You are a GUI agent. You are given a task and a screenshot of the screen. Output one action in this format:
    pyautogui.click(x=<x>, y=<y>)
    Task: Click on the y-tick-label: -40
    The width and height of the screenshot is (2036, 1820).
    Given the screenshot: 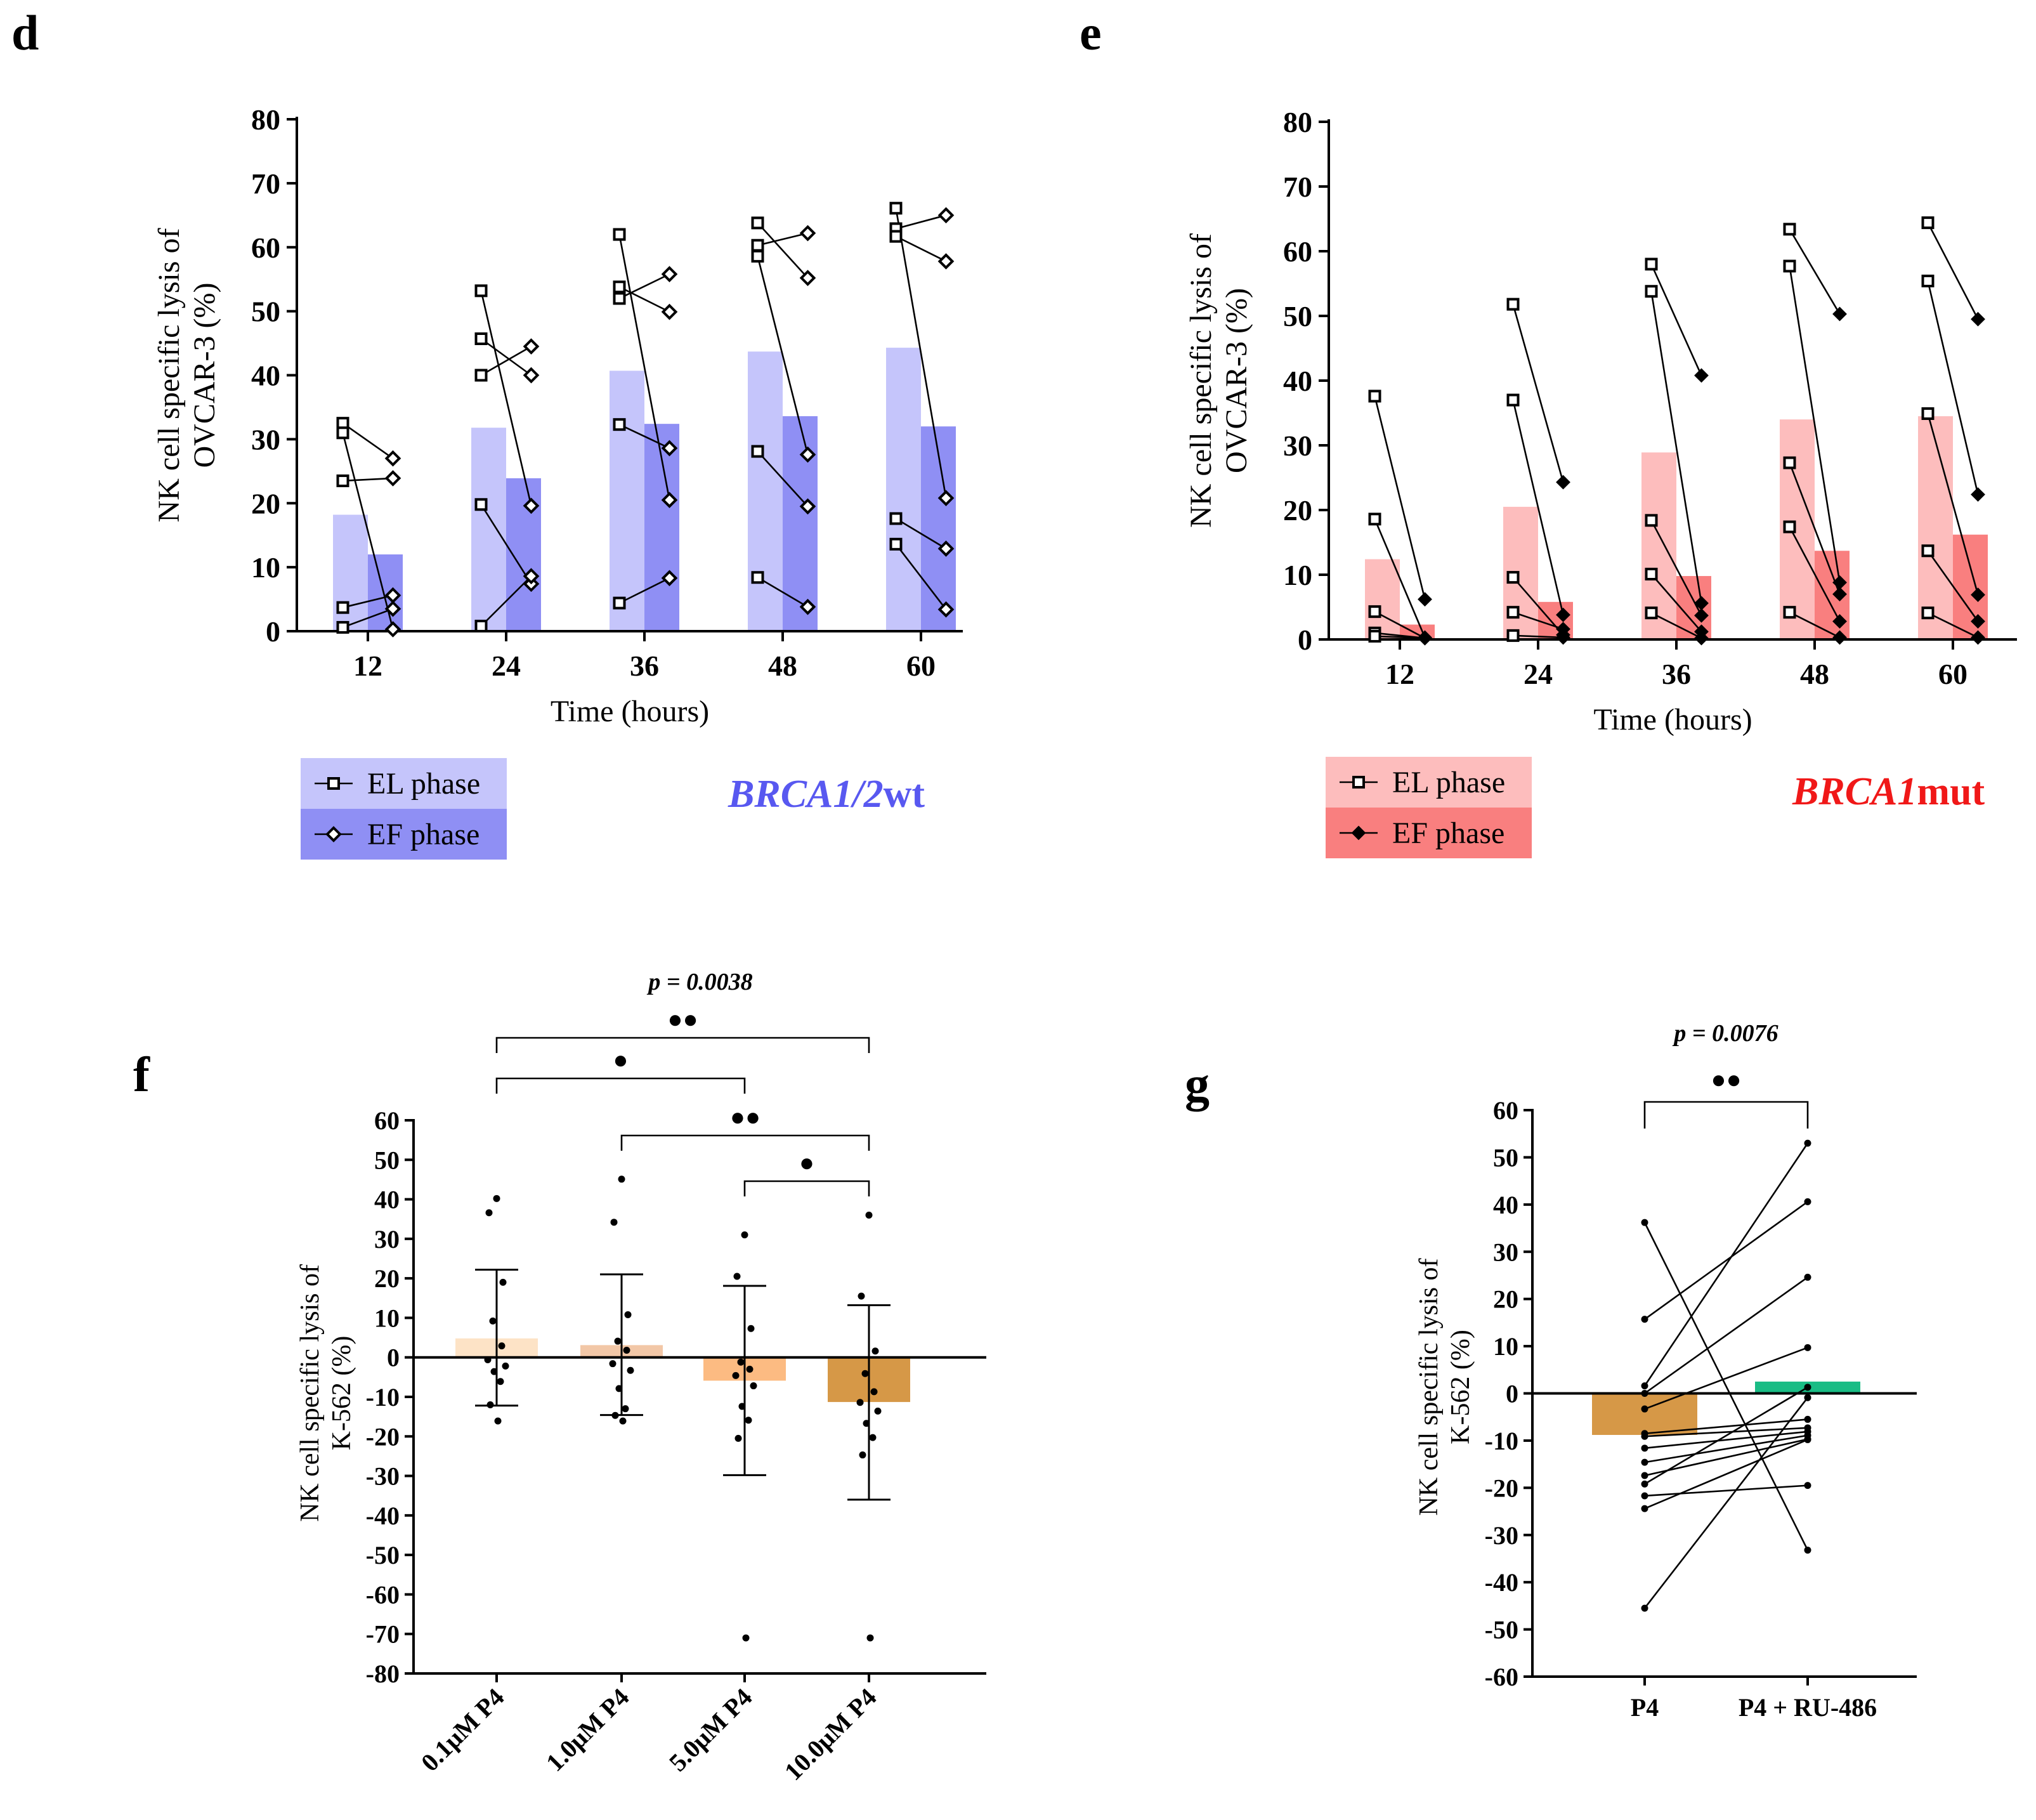 What is the action you would take?
    pyautogui.click(x=383, y=1516)
    